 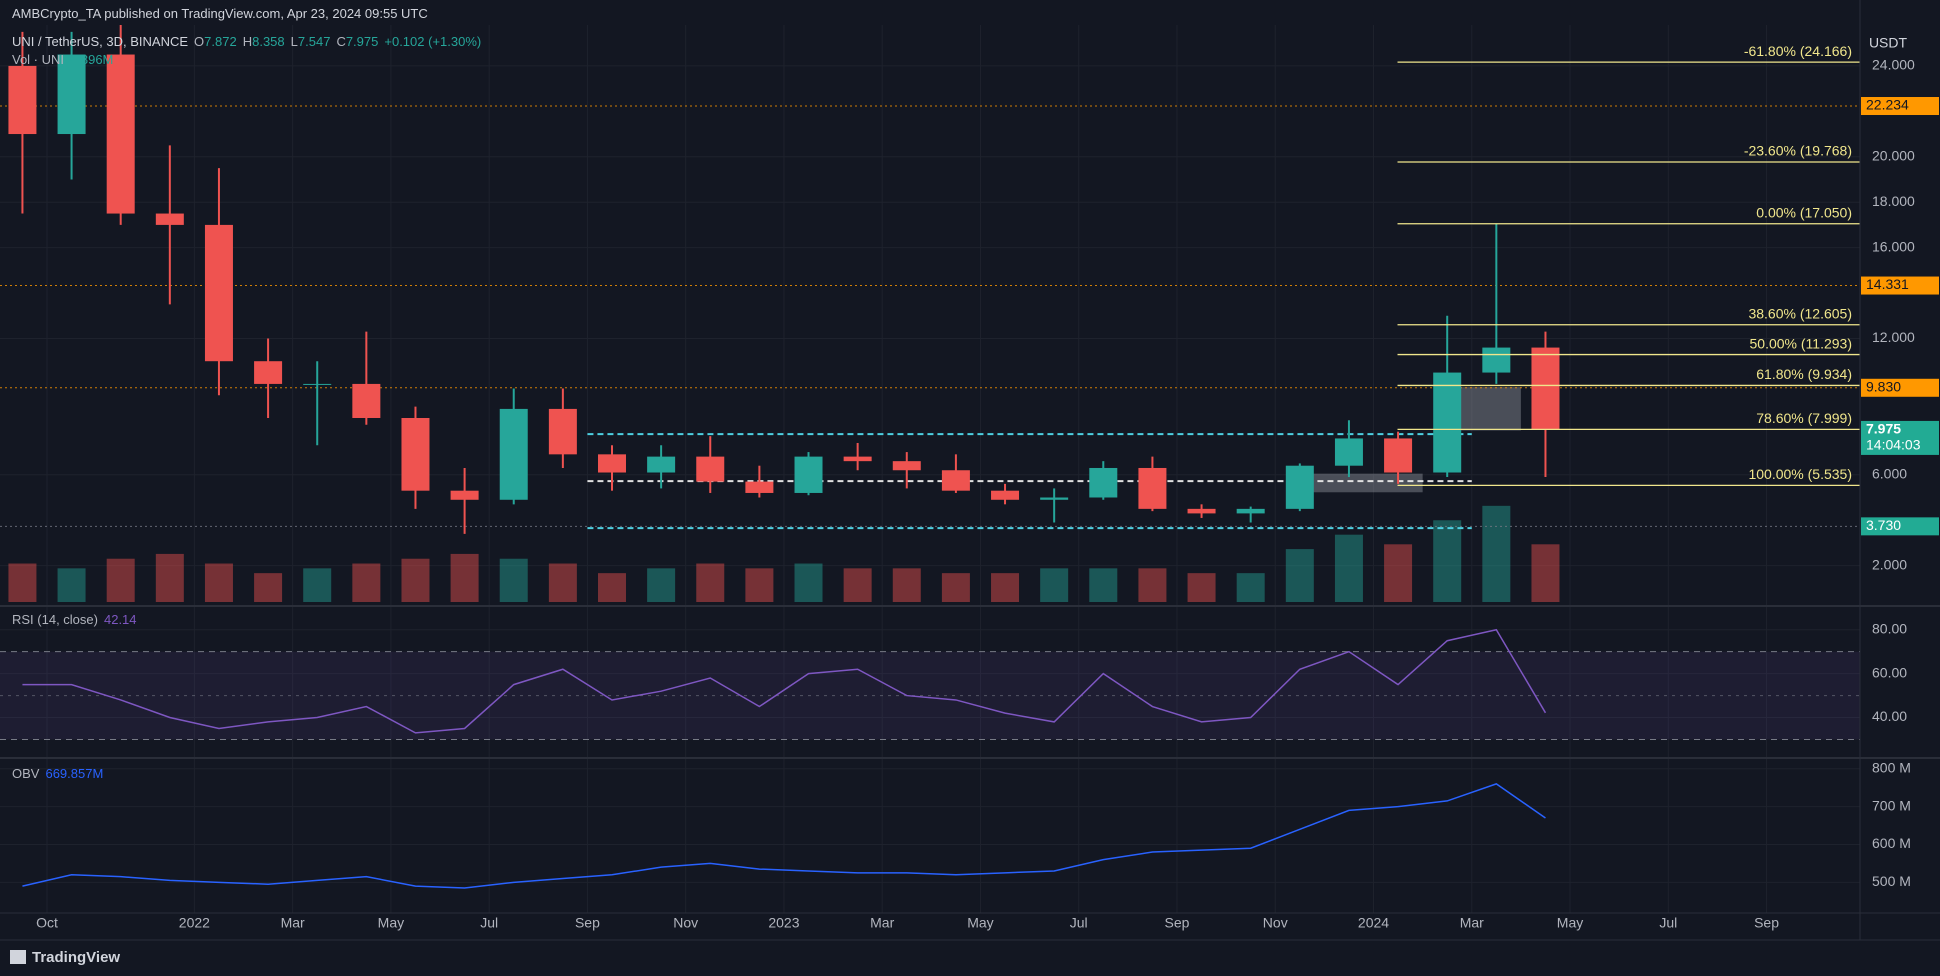 What do you see at coordinates (1887, 284) in the screenshot?
I see `price-label: 14.331` at bounding box center [1887, 284].